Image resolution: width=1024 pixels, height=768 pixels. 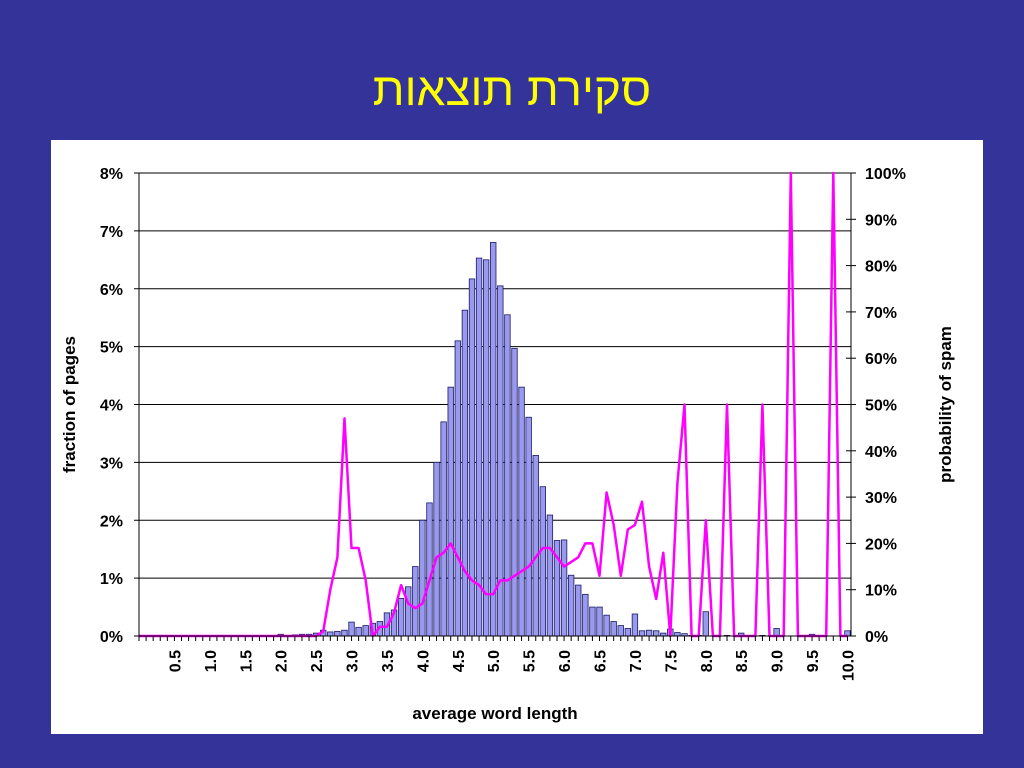 What do you see at coordinates (813, 661) in the screenshot?
I see `x-tick-label: 9.5` at bounding box center [813, 661].